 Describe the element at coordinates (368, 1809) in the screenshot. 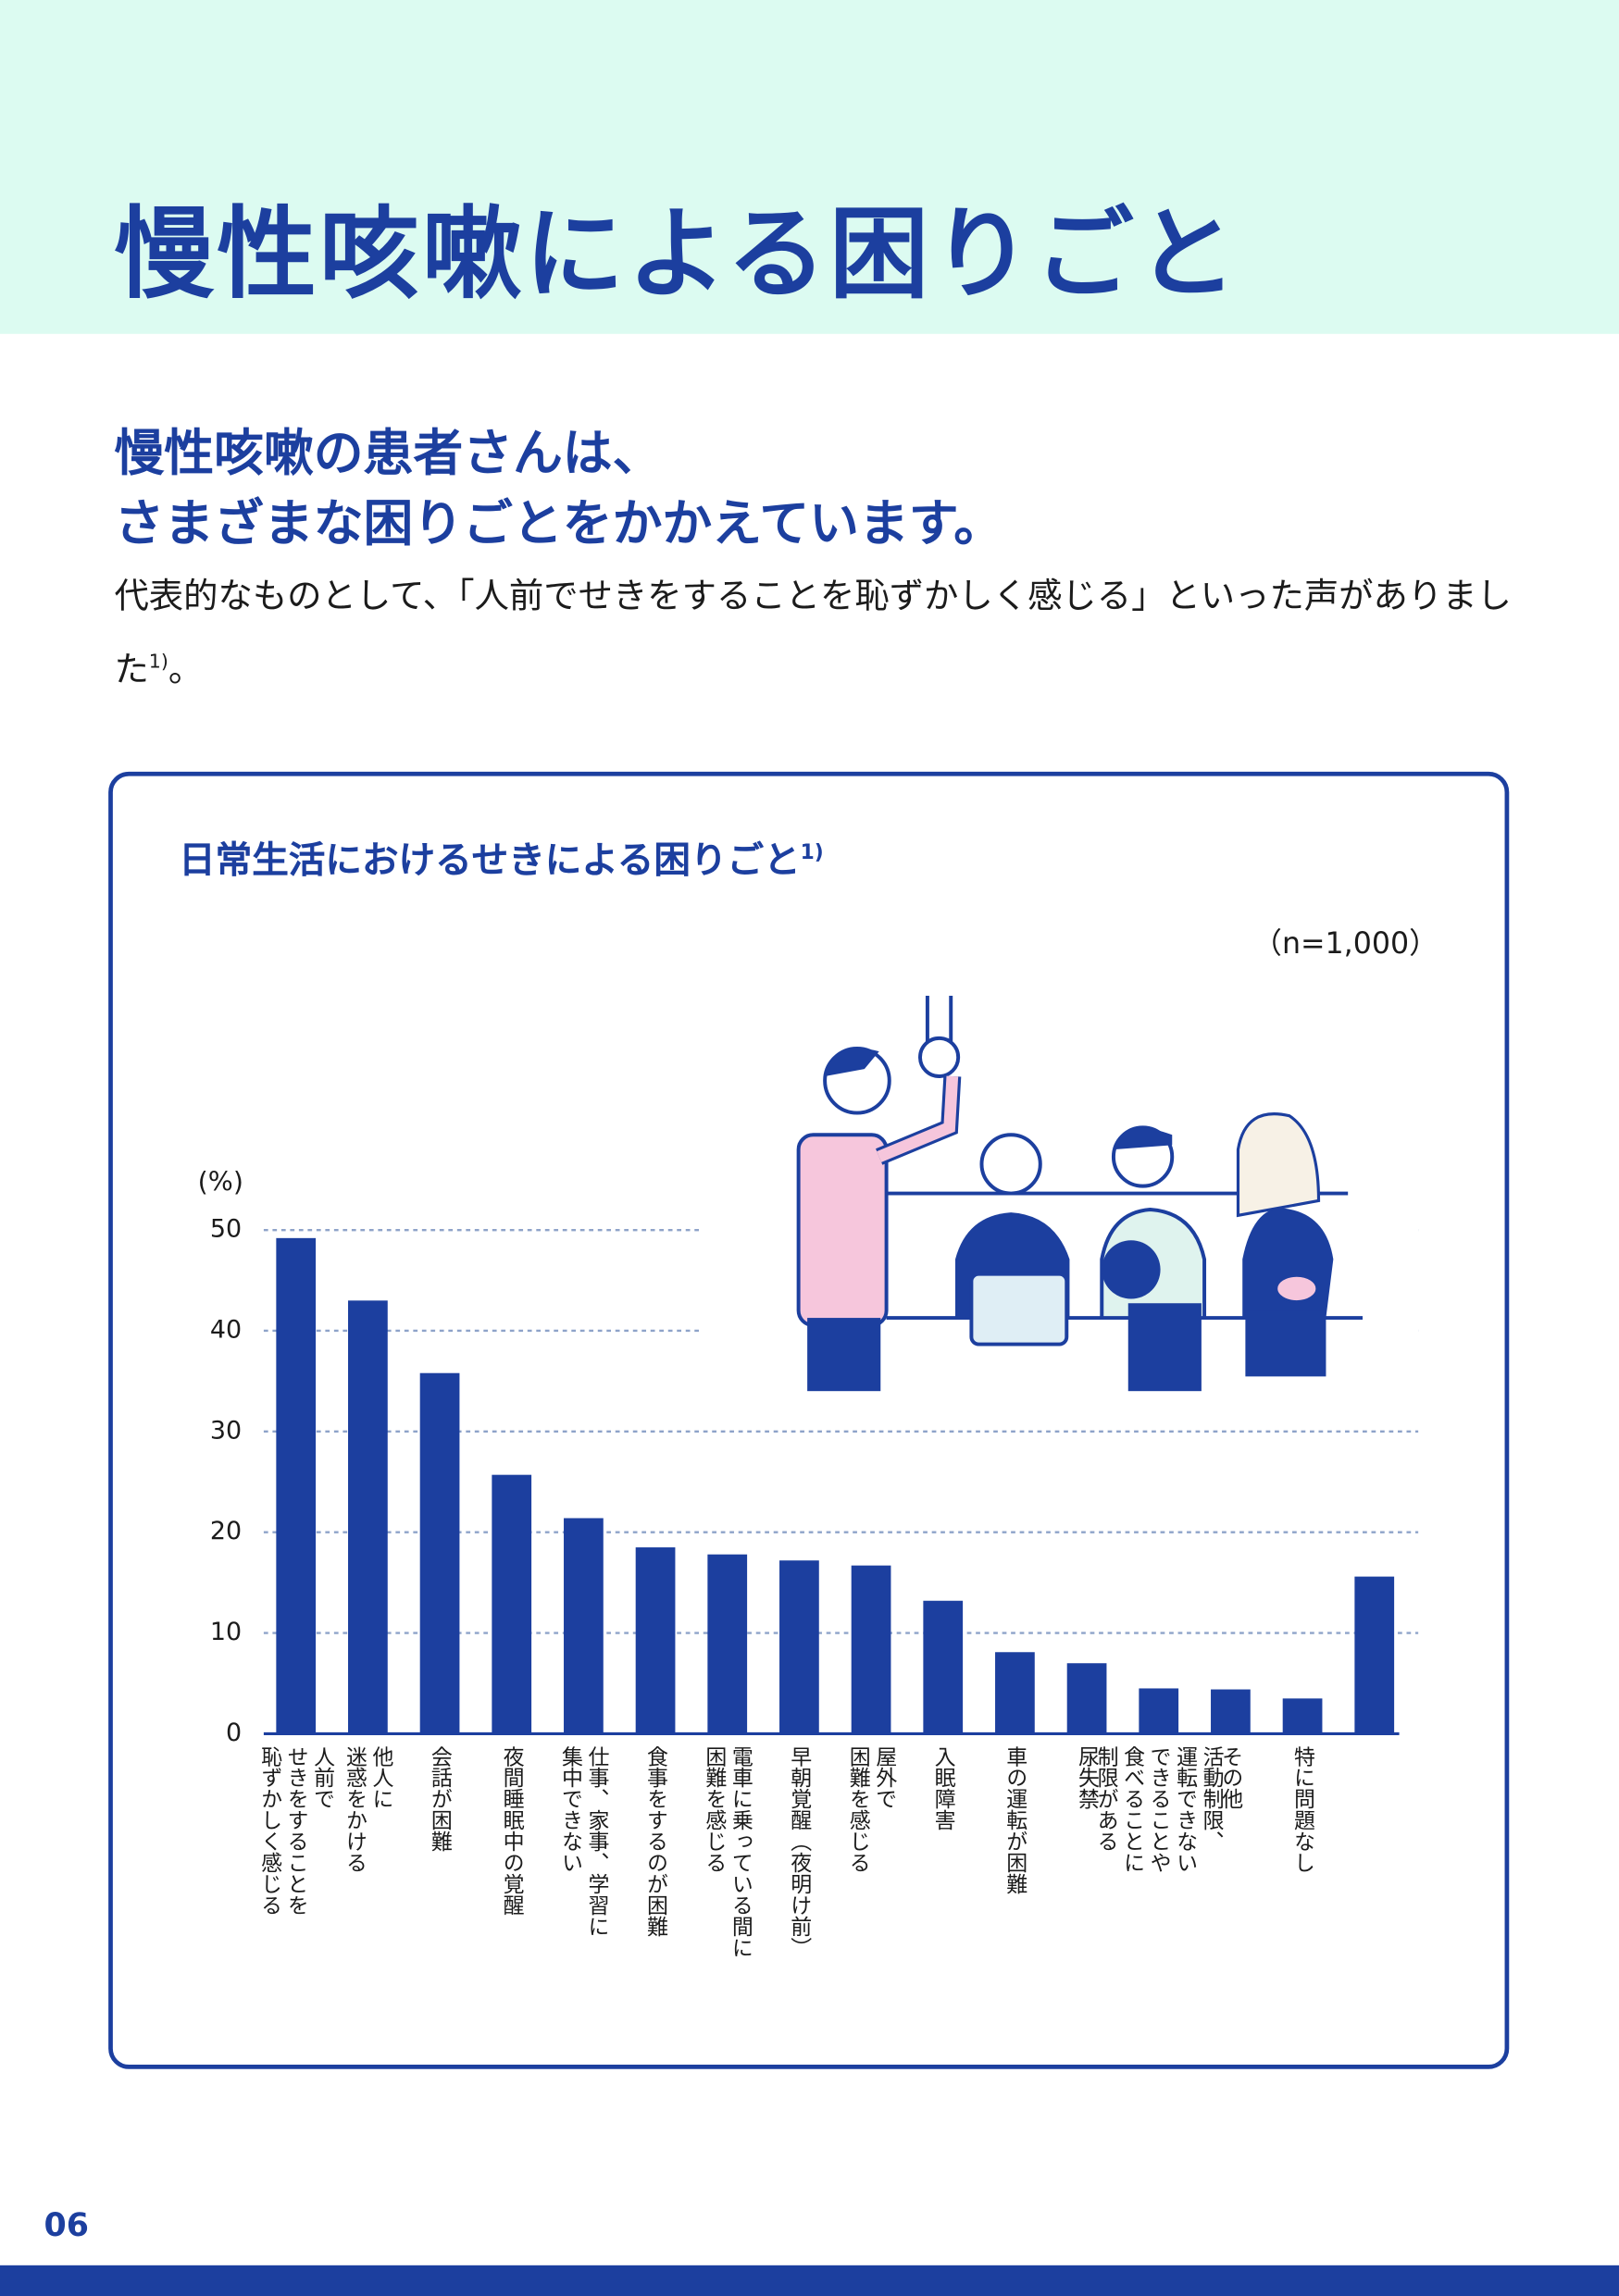

I see `x-tick-label: 他人に 迷惑をかける` at that location.